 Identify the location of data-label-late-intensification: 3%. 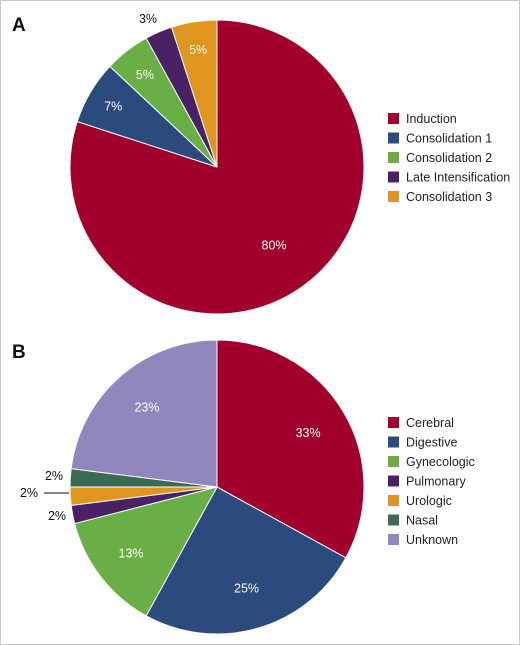
(148, 19).